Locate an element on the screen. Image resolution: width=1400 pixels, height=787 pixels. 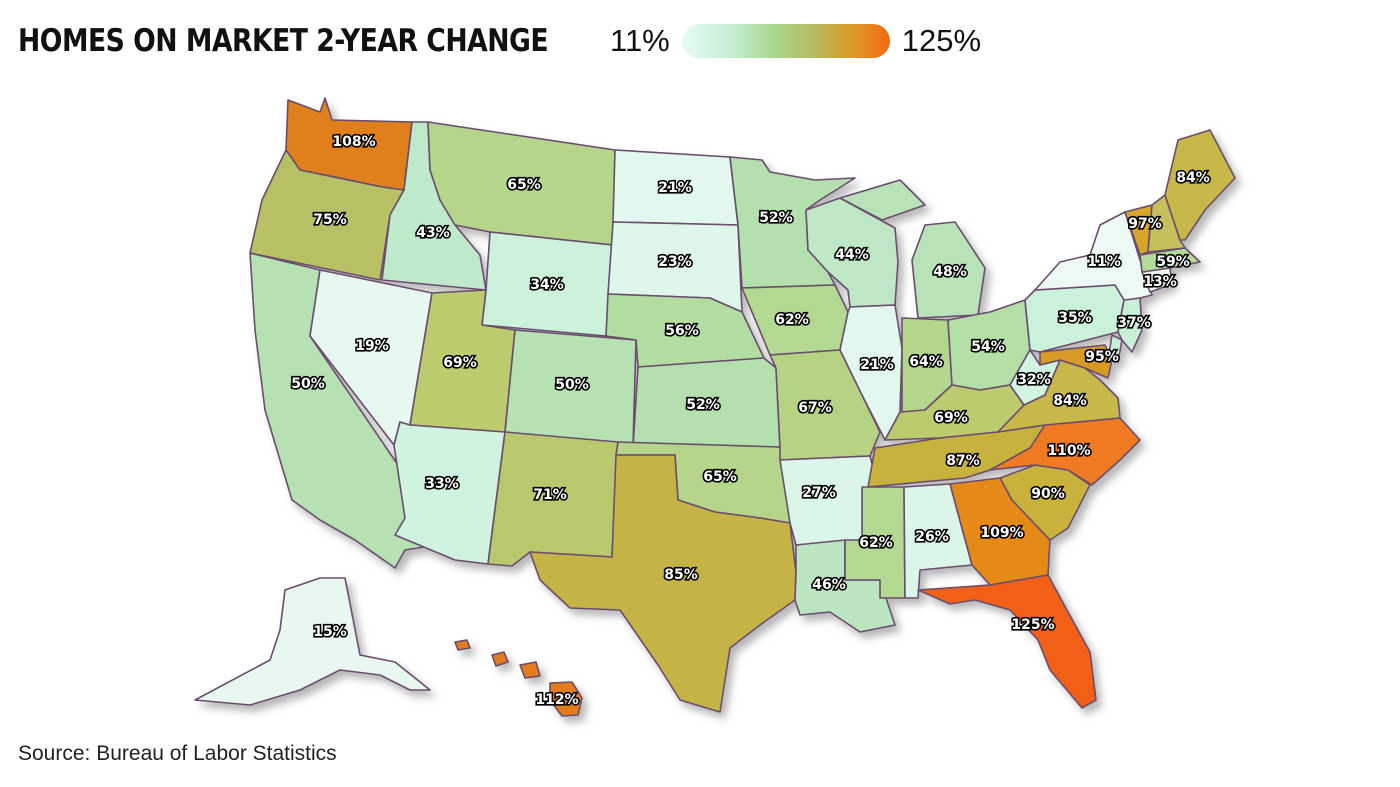
label-GA: 109% is located at coordinates (1001, 533).